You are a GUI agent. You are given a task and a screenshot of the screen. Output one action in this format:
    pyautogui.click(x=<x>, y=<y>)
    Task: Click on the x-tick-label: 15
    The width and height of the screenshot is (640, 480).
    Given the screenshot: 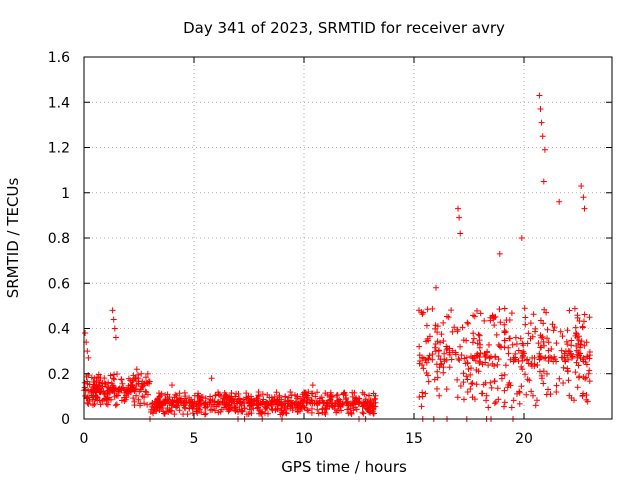 What is the action you would take?
    pyautogui.click(x=414, y=439)
    